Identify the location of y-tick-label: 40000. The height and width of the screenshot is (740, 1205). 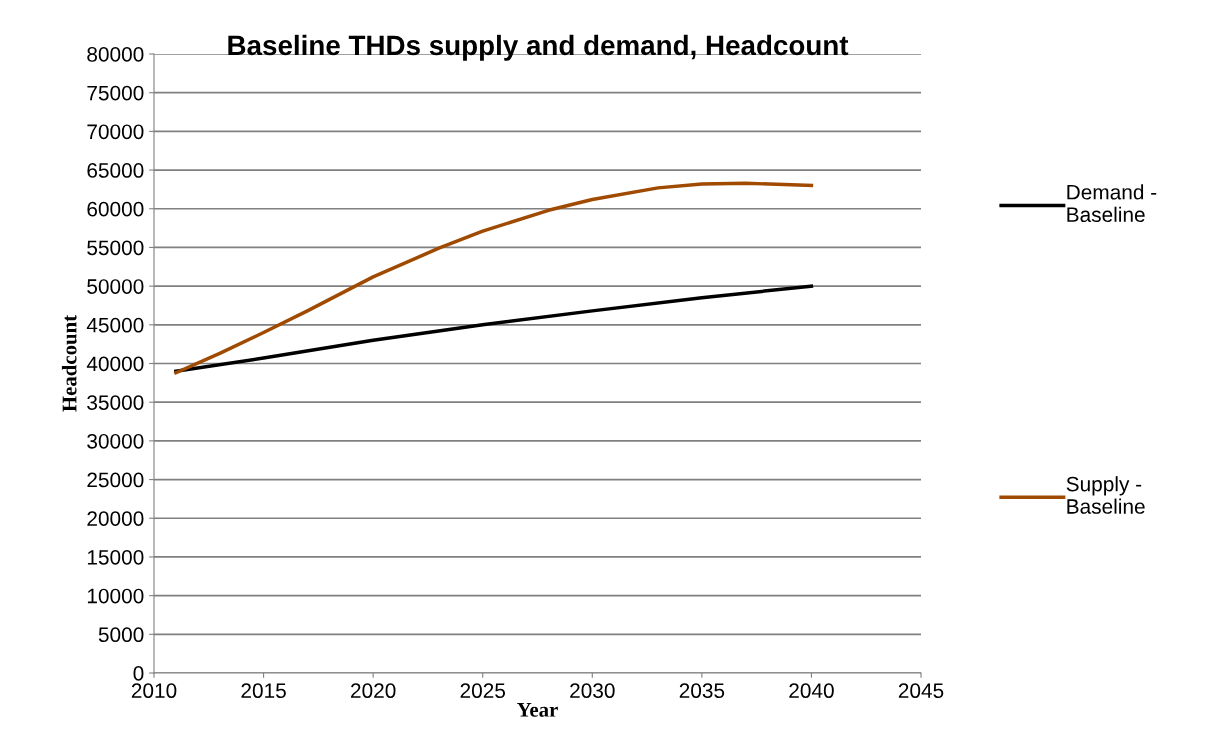
(115, 364).